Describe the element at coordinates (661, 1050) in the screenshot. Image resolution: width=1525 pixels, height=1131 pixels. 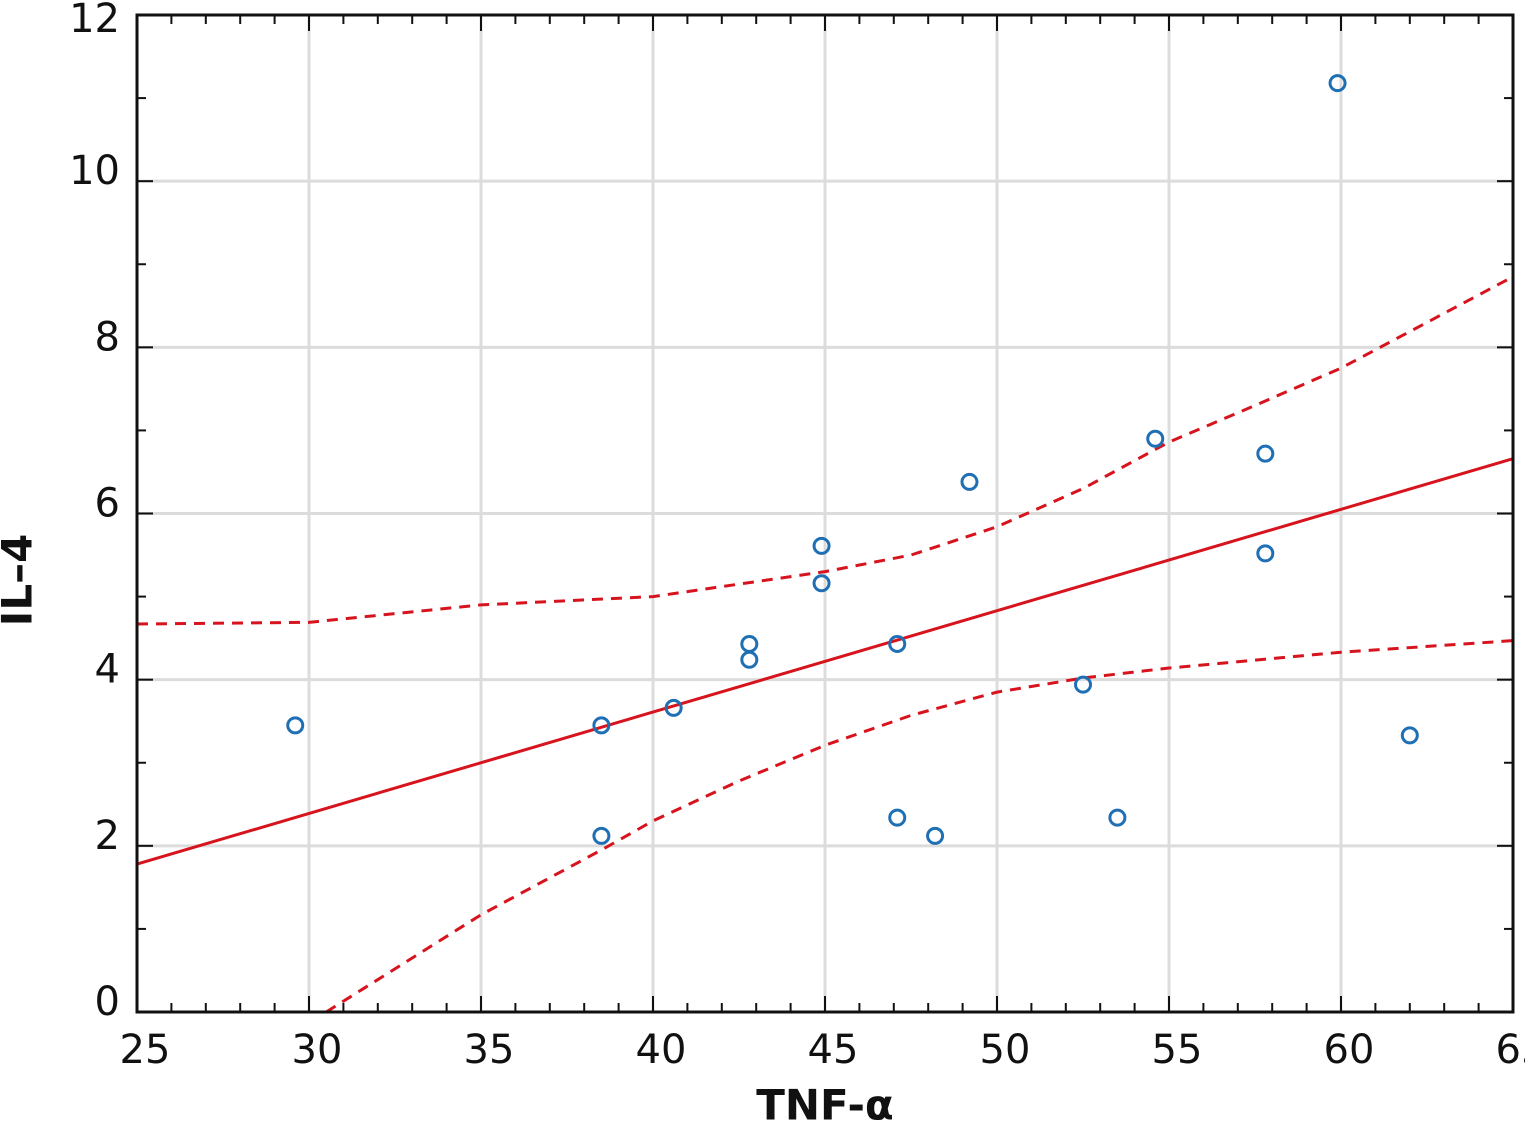
I see `x-tick-label: 40` at that location.